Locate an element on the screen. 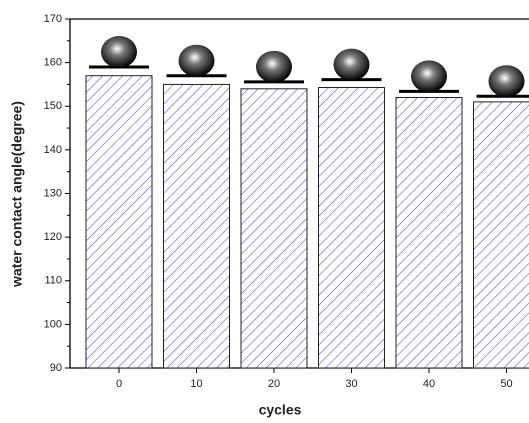 Image resolution: width=529 pixels, height=423 pixels. y-tick-label: 130 is located at coordinates (53, 193).